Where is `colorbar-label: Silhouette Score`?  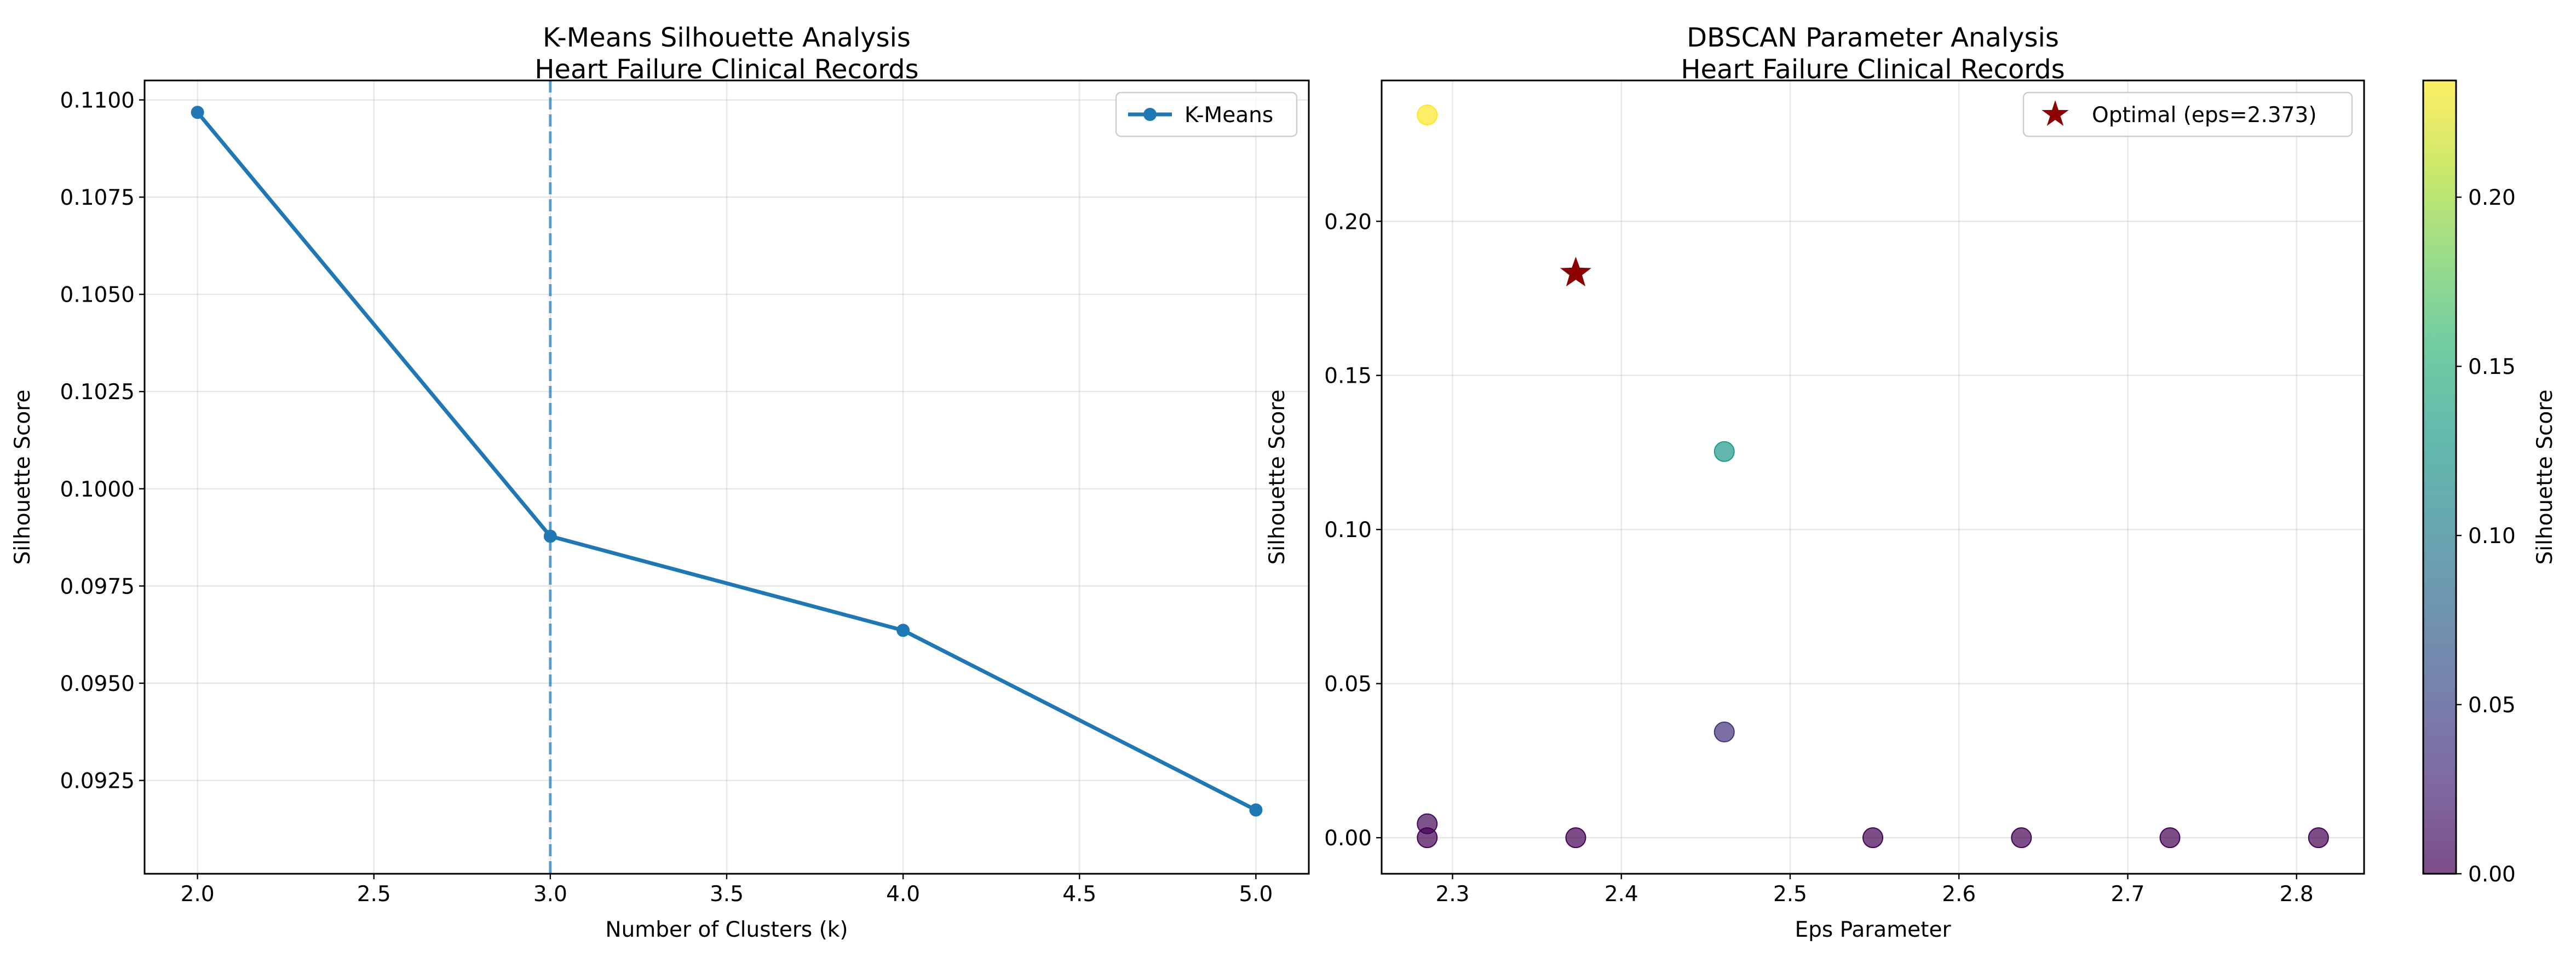 colorbar-label: Silhouette Score is located at coordinates (2545, 477).